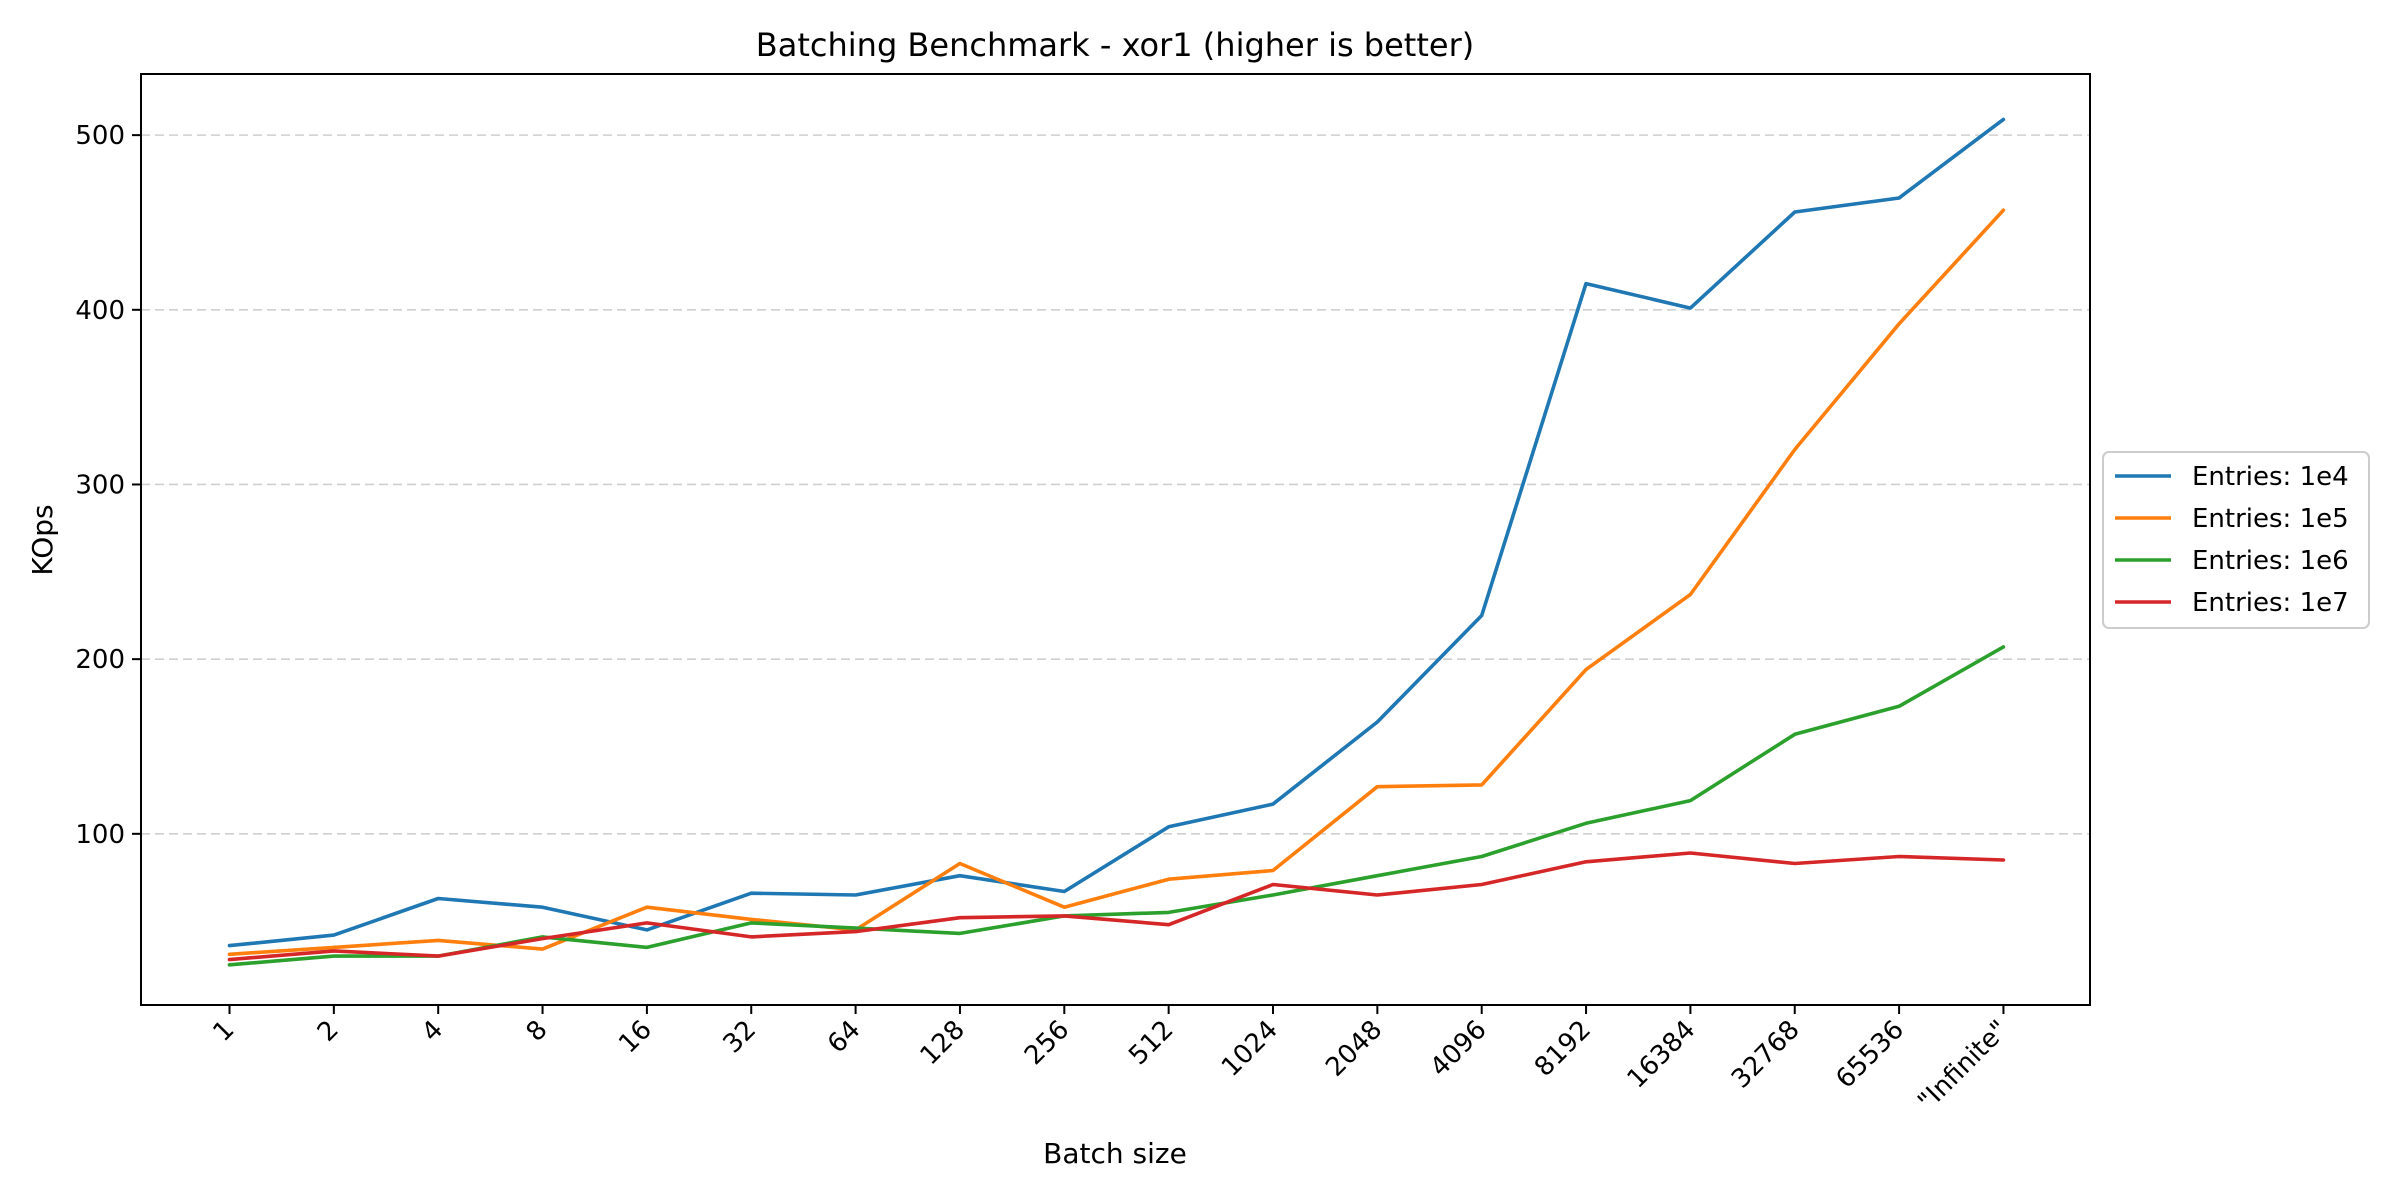 The width and height of the screenshot is (2400, 1200). I want to click on legend-entry-label: Entries: 1e7, so click(2270, 603).